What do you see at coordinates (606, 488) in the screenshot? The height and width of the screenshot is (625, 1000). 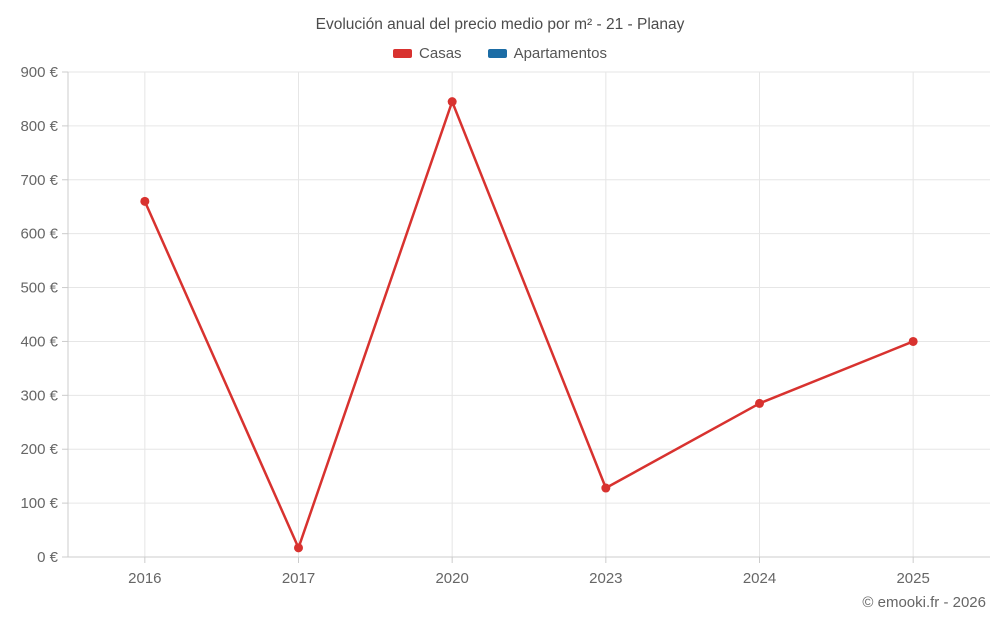 I see `casas-point-2023` at bounding box center [606, 488].